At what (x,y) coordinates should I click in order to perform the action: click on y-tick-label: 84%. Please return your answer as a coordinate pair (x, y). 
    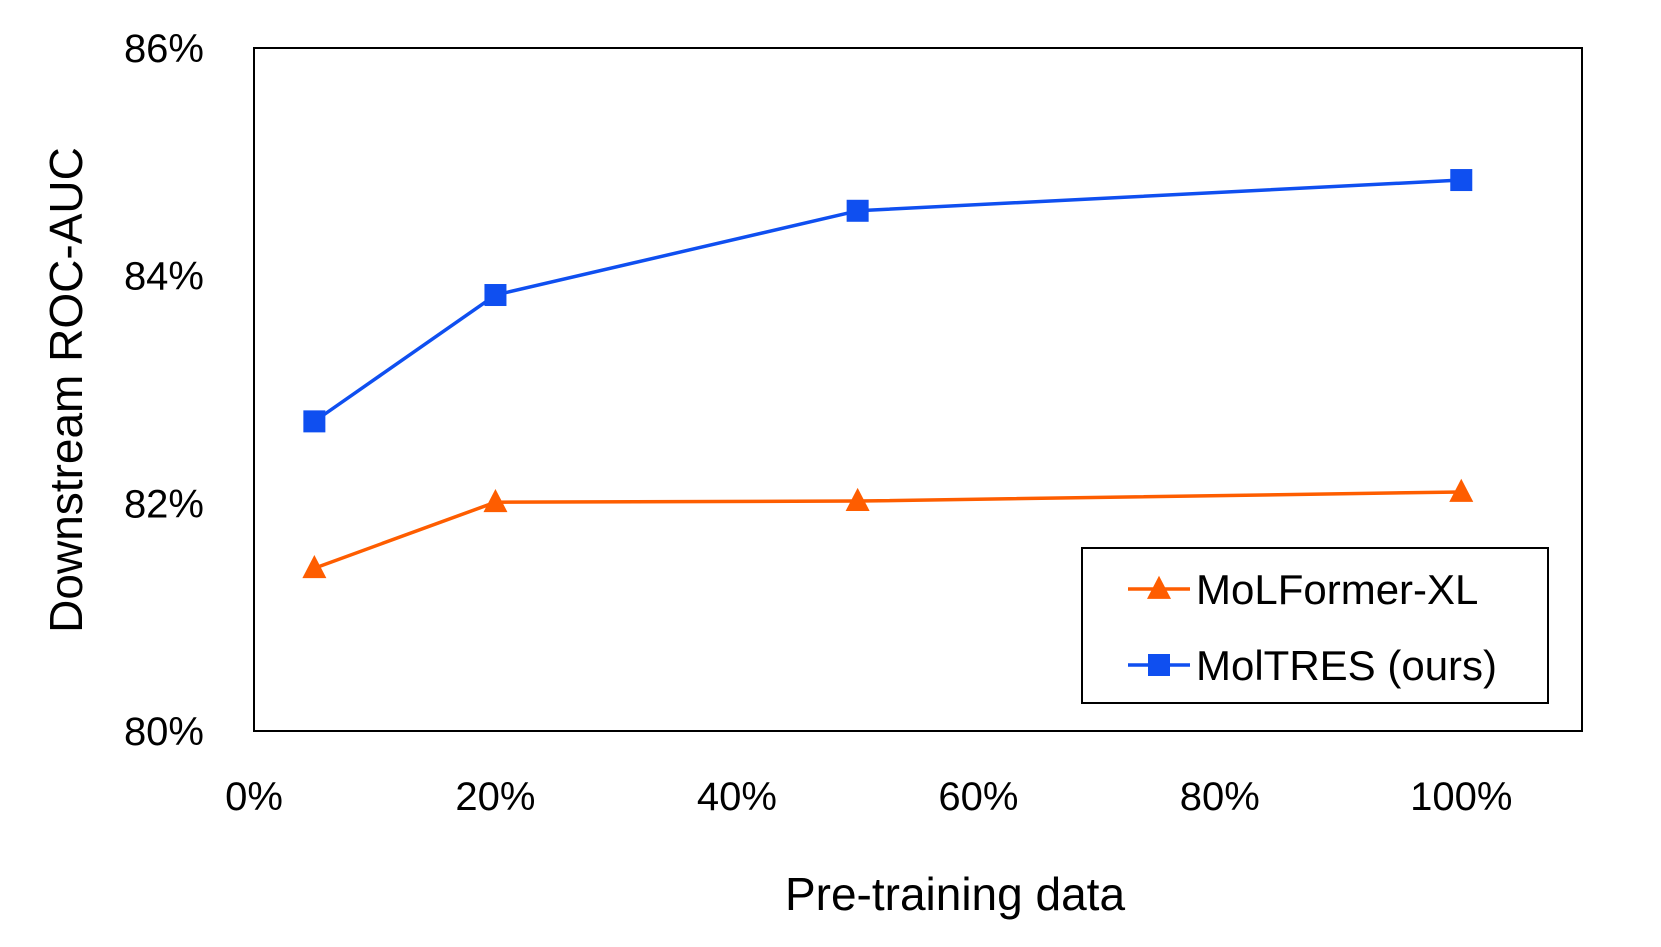
    Looking at the image, I should click on (164, 277).